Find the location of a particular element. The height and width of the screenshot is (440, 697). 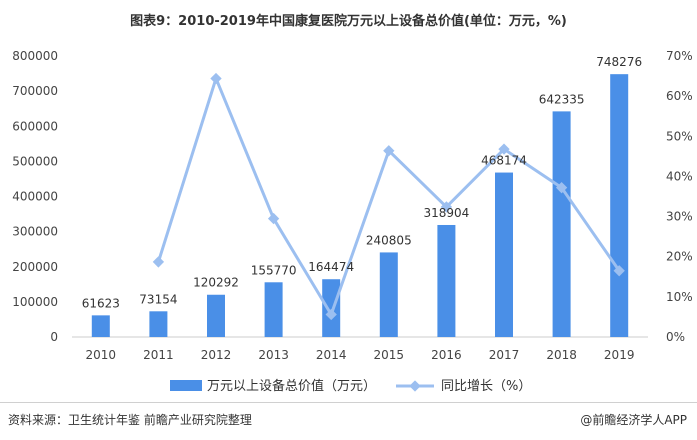

right-axis-tick-label: 20% is located at coordinates (679, 257).